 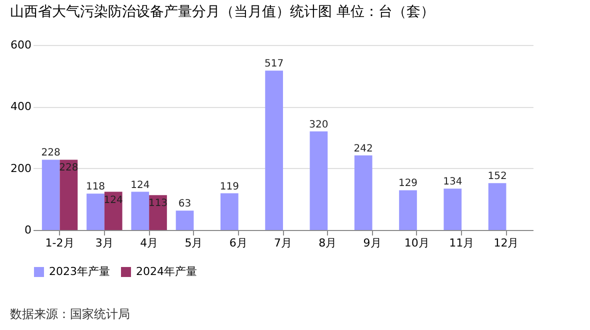 I want to click on data-label: 63, so click(x=185, y=204).